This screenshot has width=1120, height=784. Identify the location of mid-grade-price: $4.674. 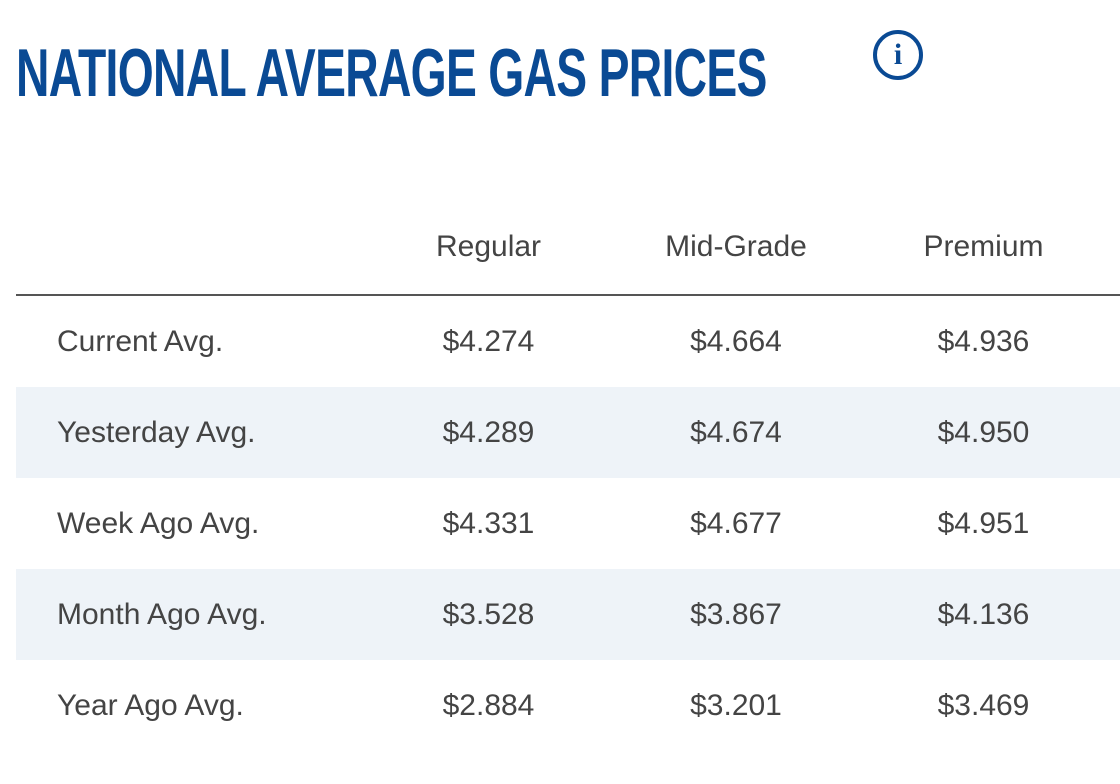
(736, 432).